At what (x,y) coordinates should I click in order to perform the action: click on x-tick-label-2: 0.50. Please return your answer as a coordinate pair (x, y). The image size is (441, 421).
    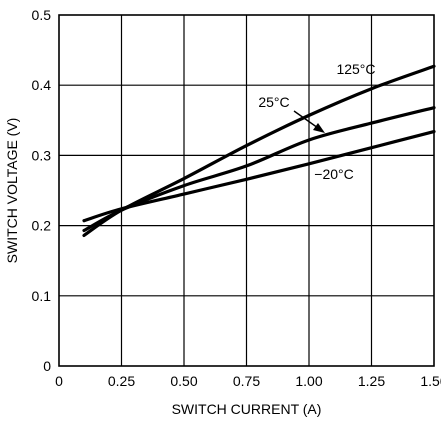
    Looking at the image, I should click on (183, 381).